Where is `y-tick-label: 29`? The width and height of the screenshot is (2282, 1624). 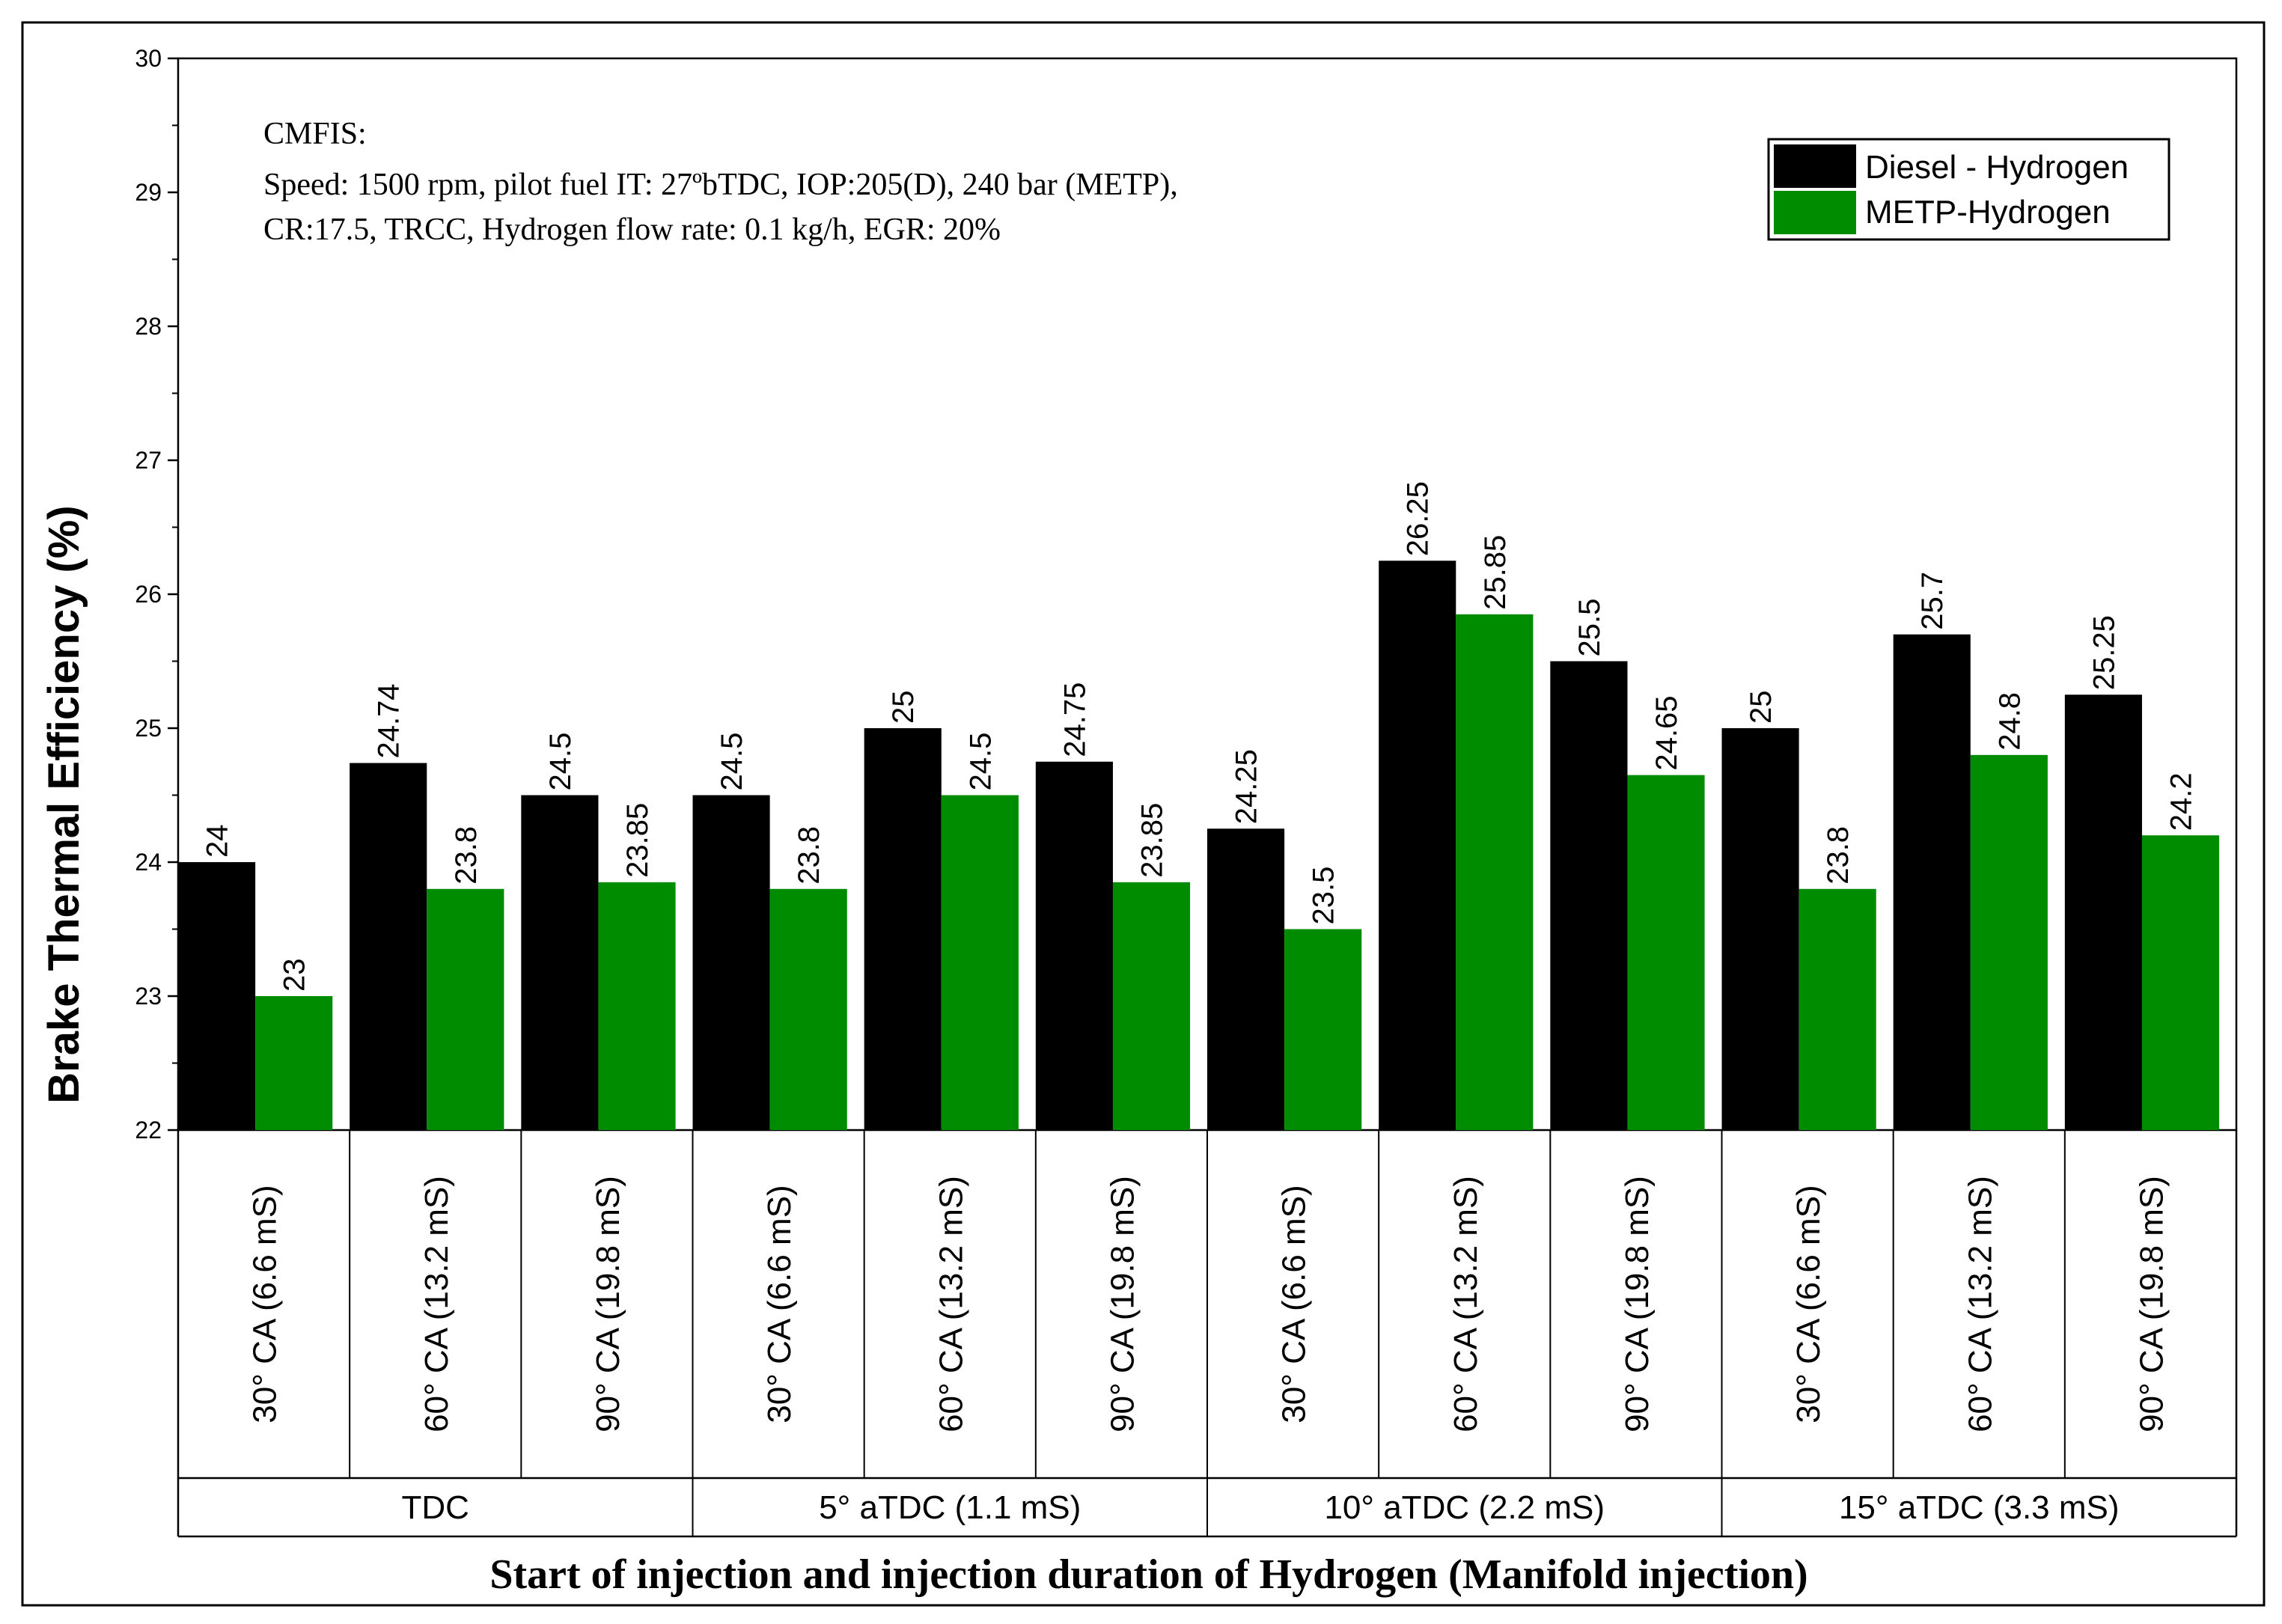
y-tick-label: 29 is located at coordinates (148, 193).